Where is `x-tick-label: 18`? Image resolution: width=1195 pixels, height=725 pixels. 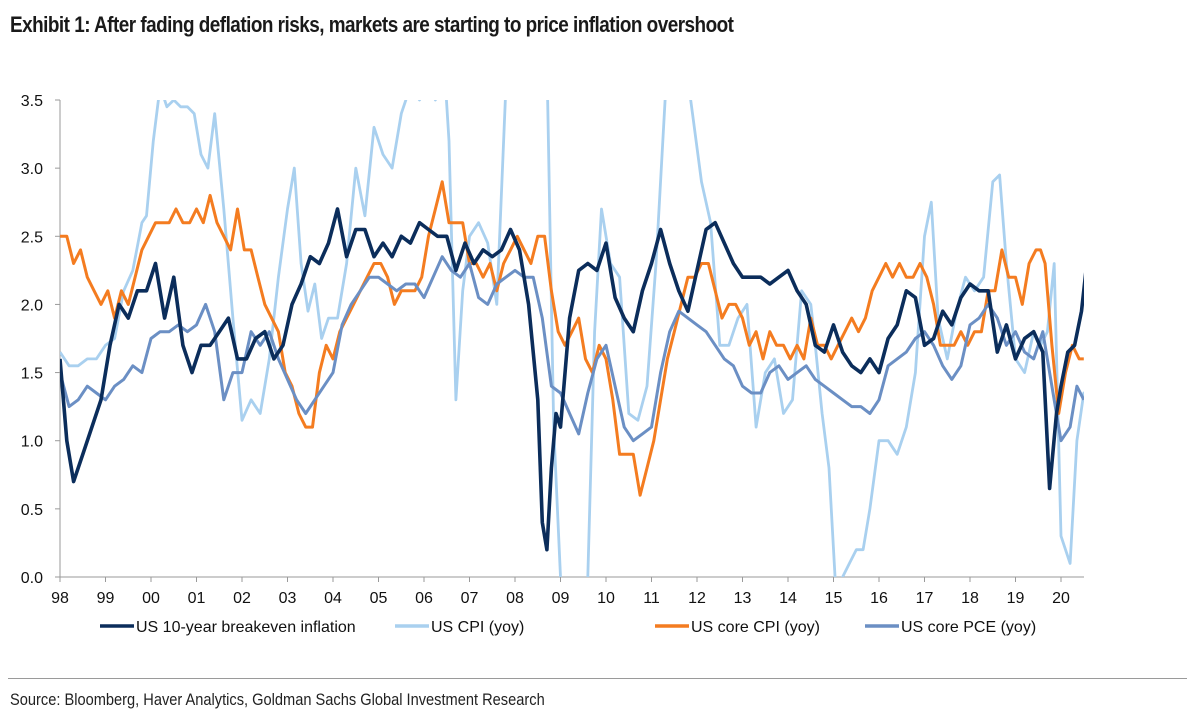
x-tick-label: 18 is located at coordinates (970, 598).